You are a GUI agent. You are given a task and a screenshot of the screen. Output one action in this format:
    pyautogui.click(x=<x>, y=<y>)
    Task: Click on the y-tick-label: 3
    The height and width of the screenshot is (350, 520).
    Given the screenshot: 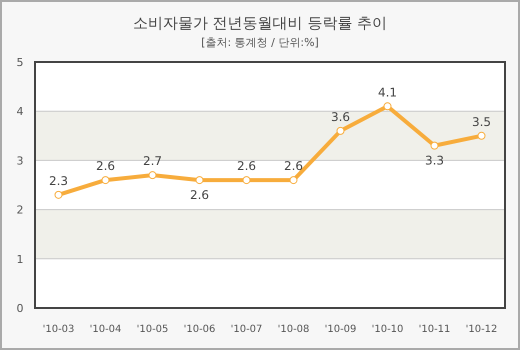 What is the action you would take?
    pyautogui.click(x=20, y=161)
    